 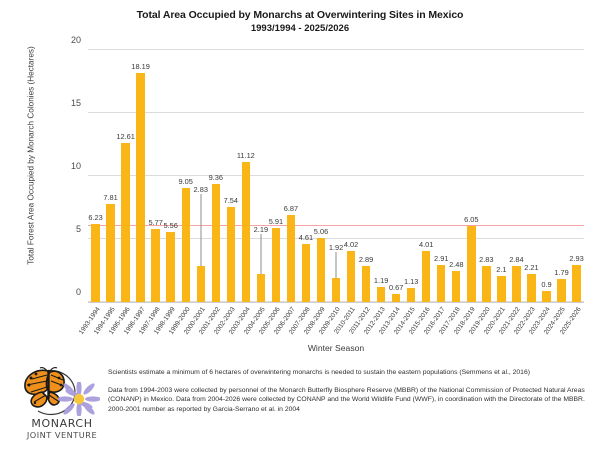 I want to click on bar-value-label: 6.87, so click(x=291, y=209).